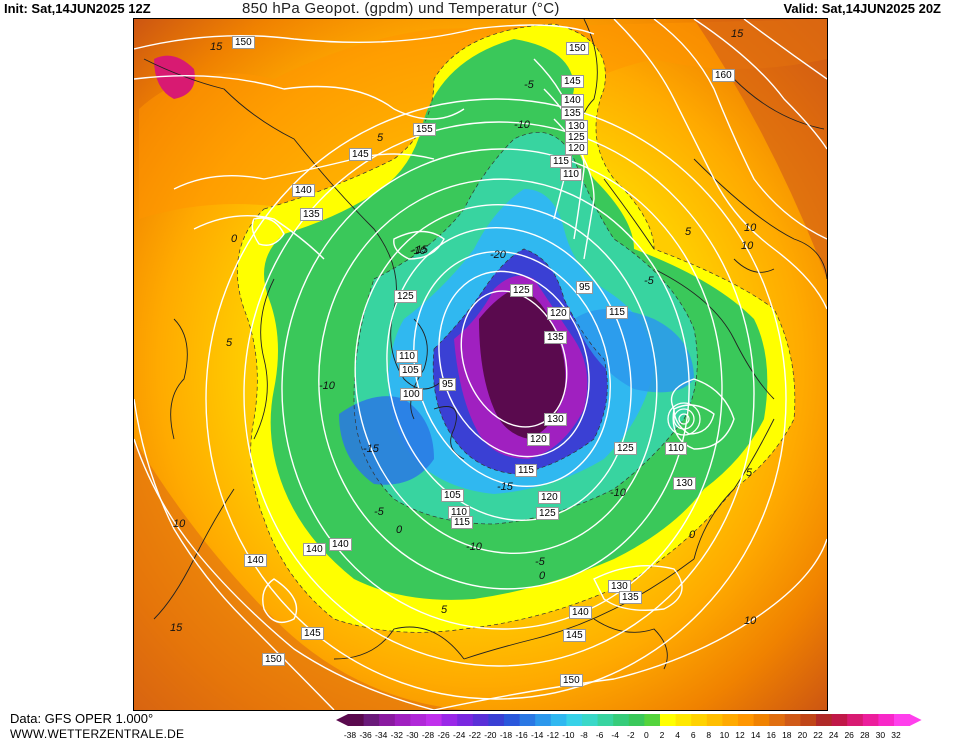 This screenshot has width=959, height=741. I want to click on legend-tick-label: -2, so click(631, 735).